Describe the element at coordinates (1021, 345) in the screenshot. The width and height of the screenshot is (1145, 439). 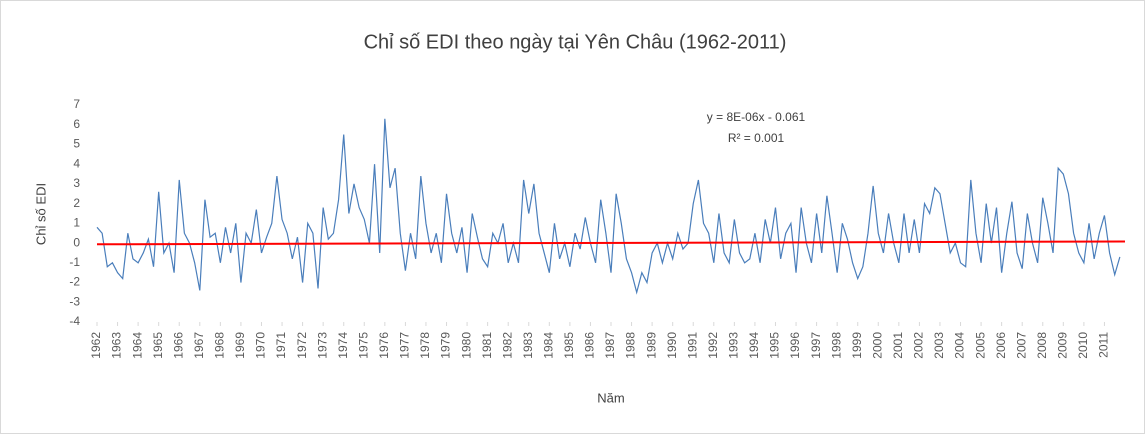
I see `x-tick-label: 2007` at that location.